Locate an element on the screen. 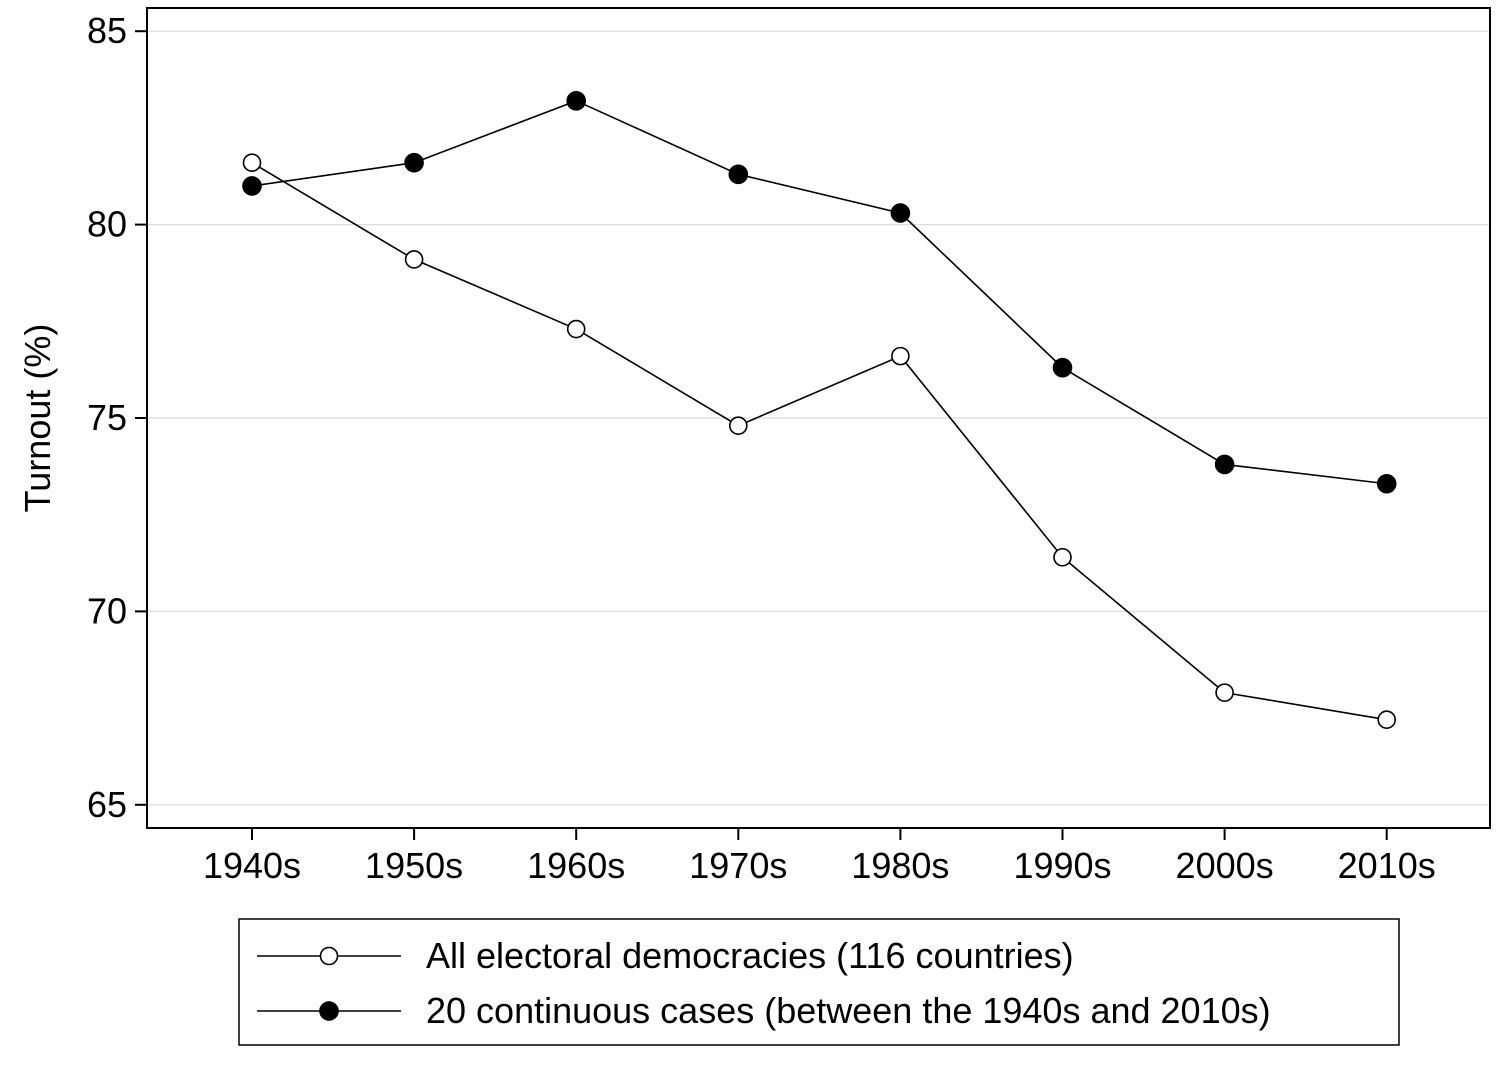 This screenshot has height=1080, width=1502. series-1-point-1980s is located at coordinates (900, 356).